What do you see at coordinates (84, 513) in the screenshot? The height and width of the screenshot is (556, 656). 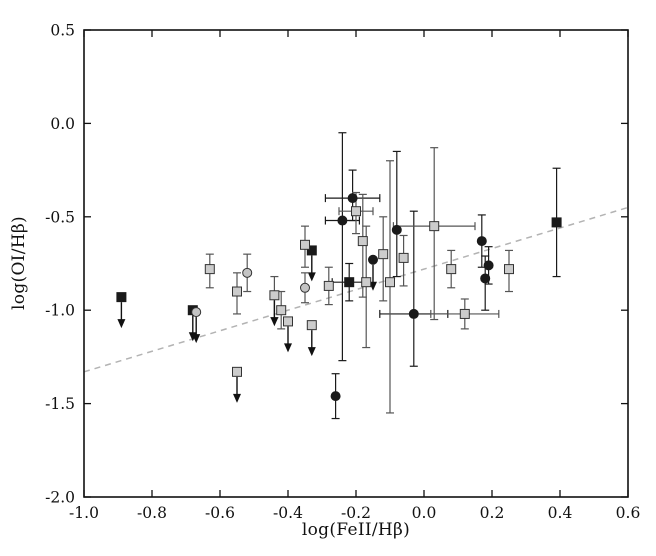 I see `x-tick-label: -1.0` at bounding box center [84, 513].